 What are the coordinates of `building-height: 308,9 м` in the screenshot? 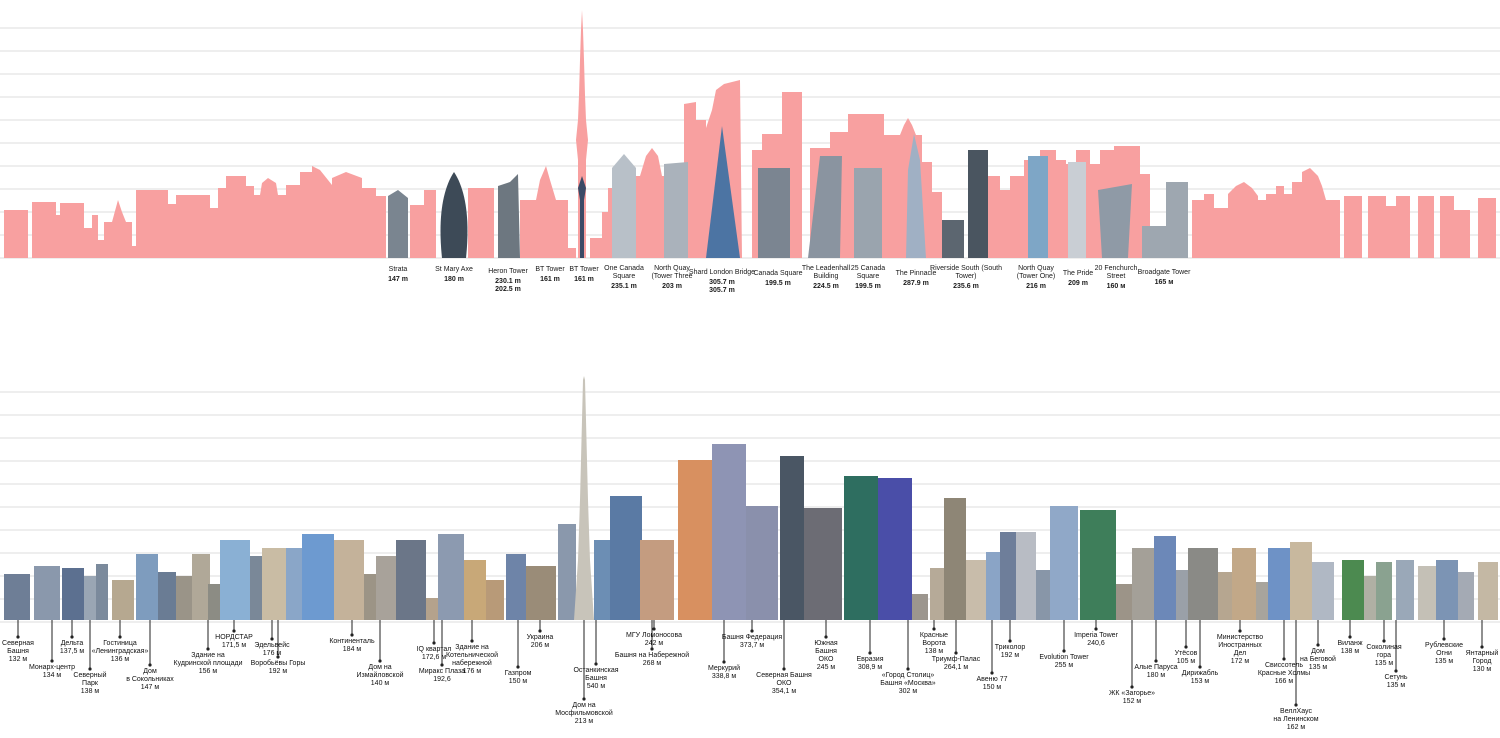 It's located at (870, 667).